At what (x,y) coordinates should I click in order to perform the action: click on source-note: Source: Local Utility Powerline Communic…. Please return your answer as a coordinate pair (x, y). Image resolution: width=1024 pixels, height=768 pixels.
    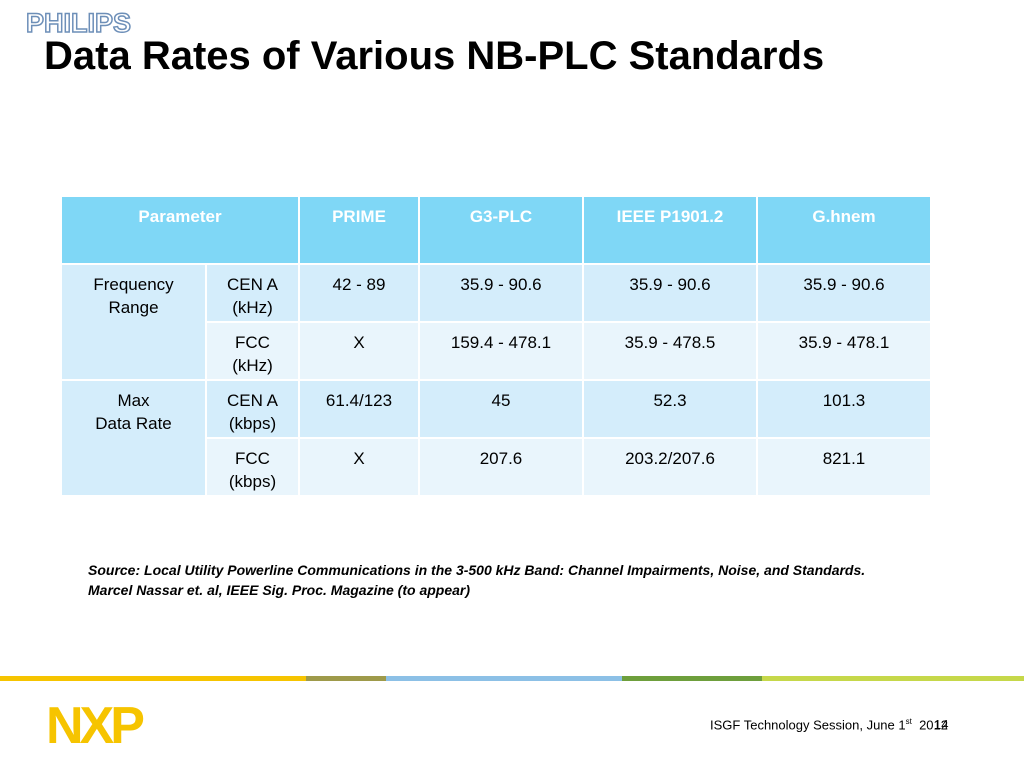
    Looking at the image, I should click on (477, 580).